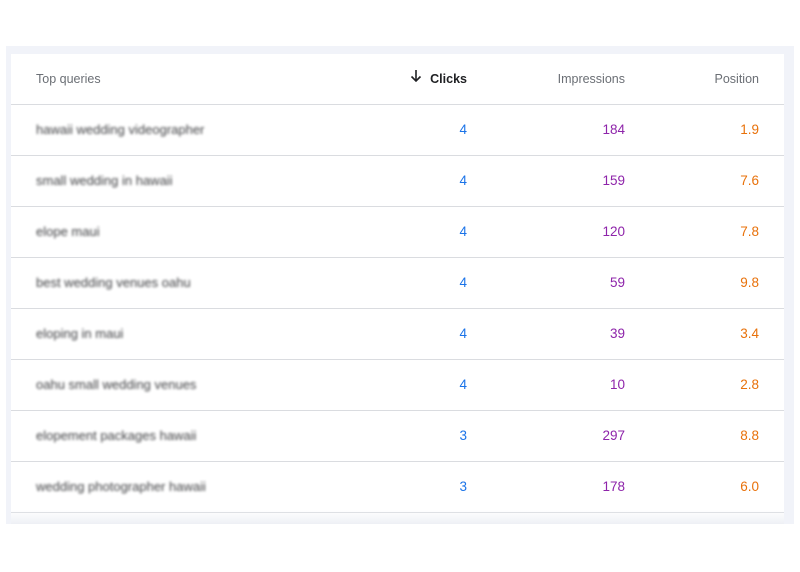  What do you see at coordinates (416, 78) in the screenshot?
I see `arrow-downward-icon` at bounding box center [416, 78].